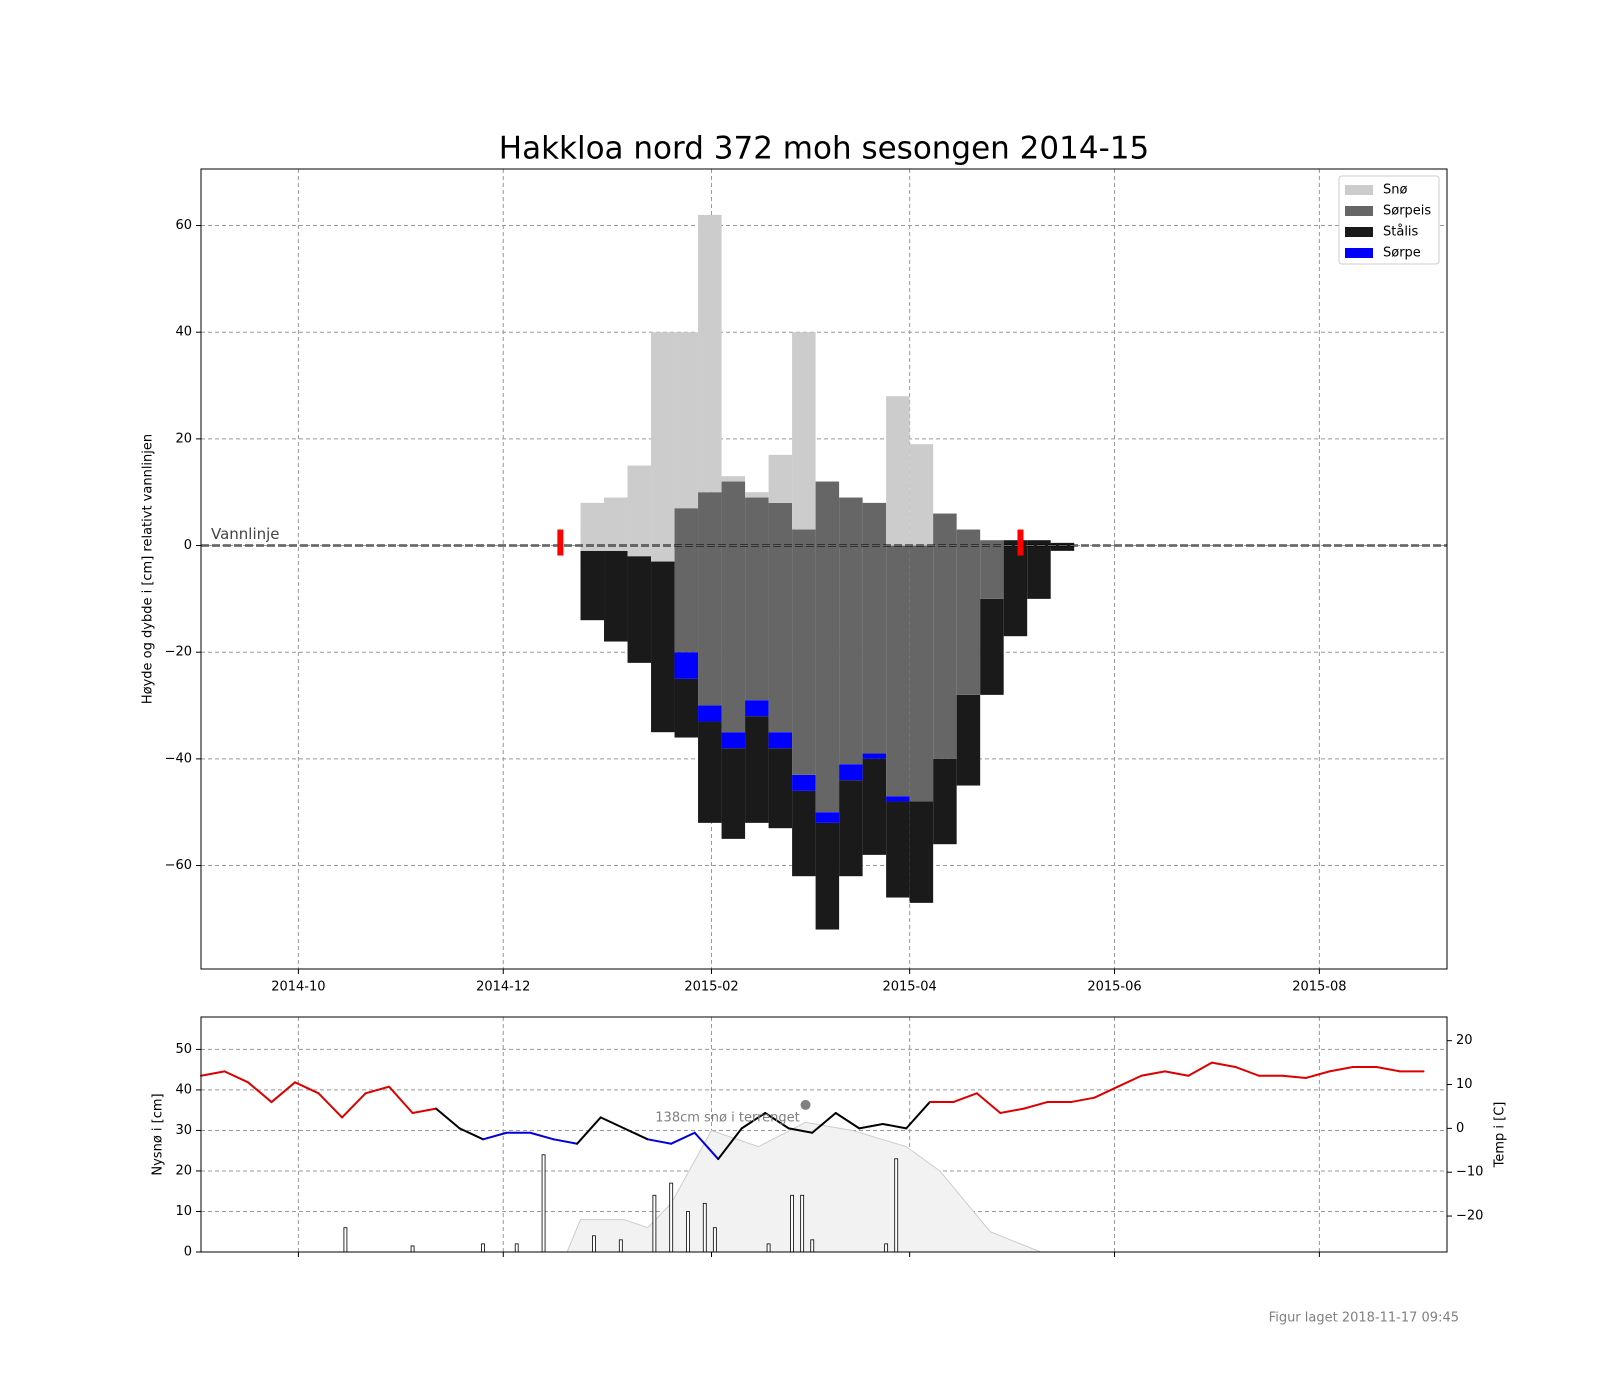 The height and width of the screenshot is (1400, 1600). I want to click on footer: Figur laget 2018-11-17 09:45, so click(1364, 1318).